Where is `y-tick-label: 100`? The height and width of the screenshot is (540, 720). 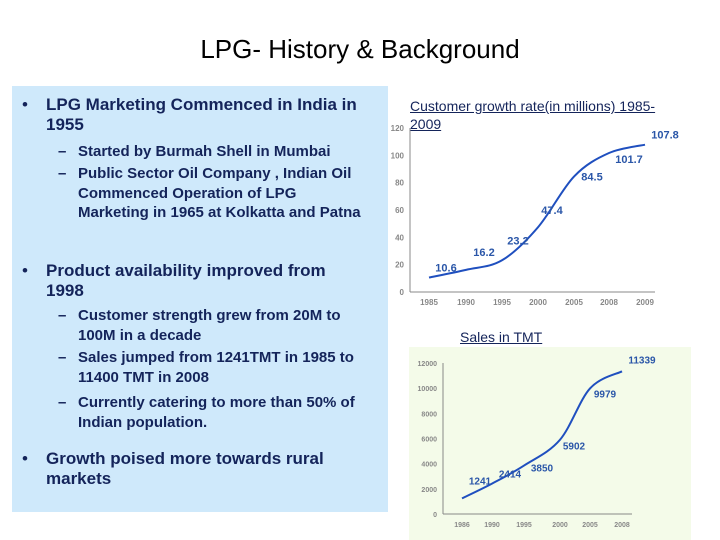 y-tick-label: 100 is located at coordinates (398, 155).